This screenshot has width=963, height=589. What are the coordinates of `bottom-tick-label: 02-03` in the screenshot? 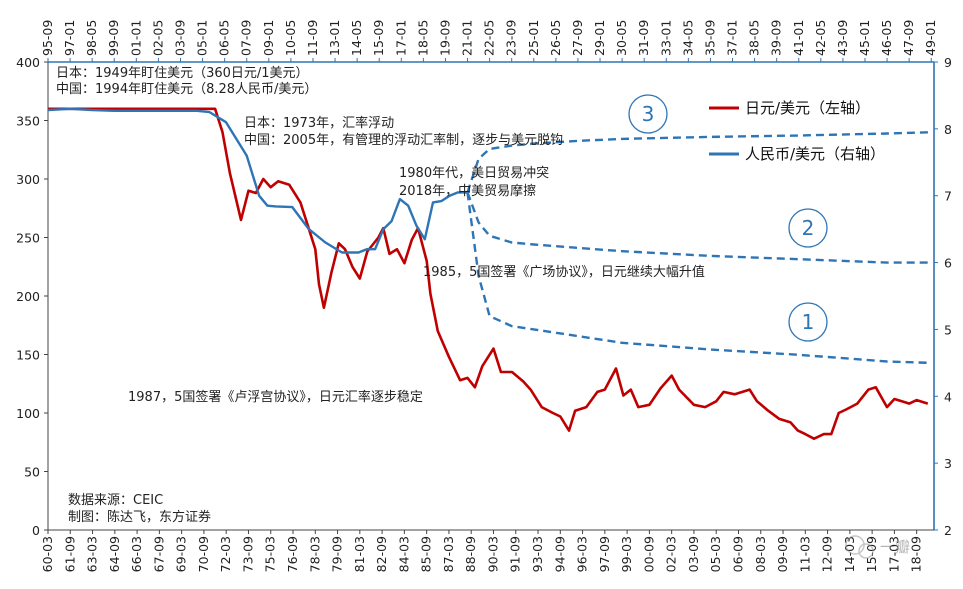 It's located at (671, 554).